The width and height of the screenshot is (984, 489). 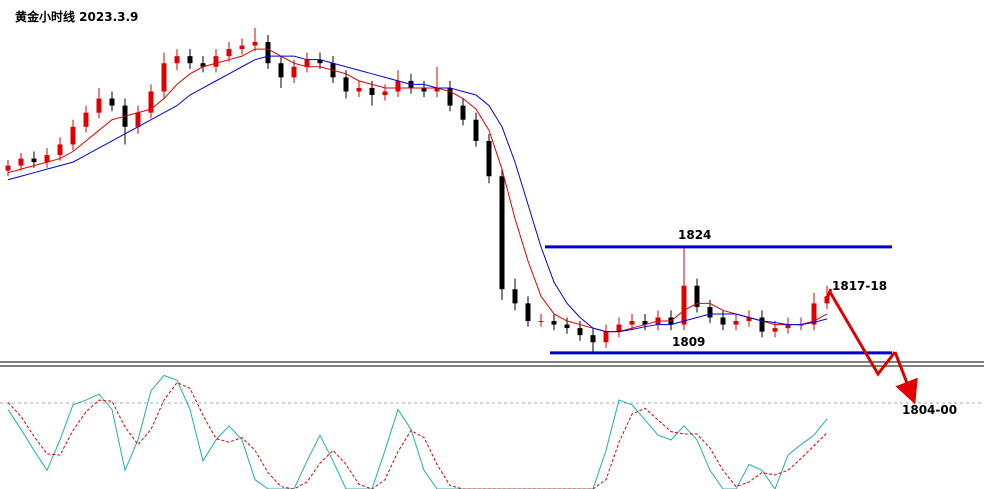 I want to click on price-level-label: 1824, so click(x=694, y=235).